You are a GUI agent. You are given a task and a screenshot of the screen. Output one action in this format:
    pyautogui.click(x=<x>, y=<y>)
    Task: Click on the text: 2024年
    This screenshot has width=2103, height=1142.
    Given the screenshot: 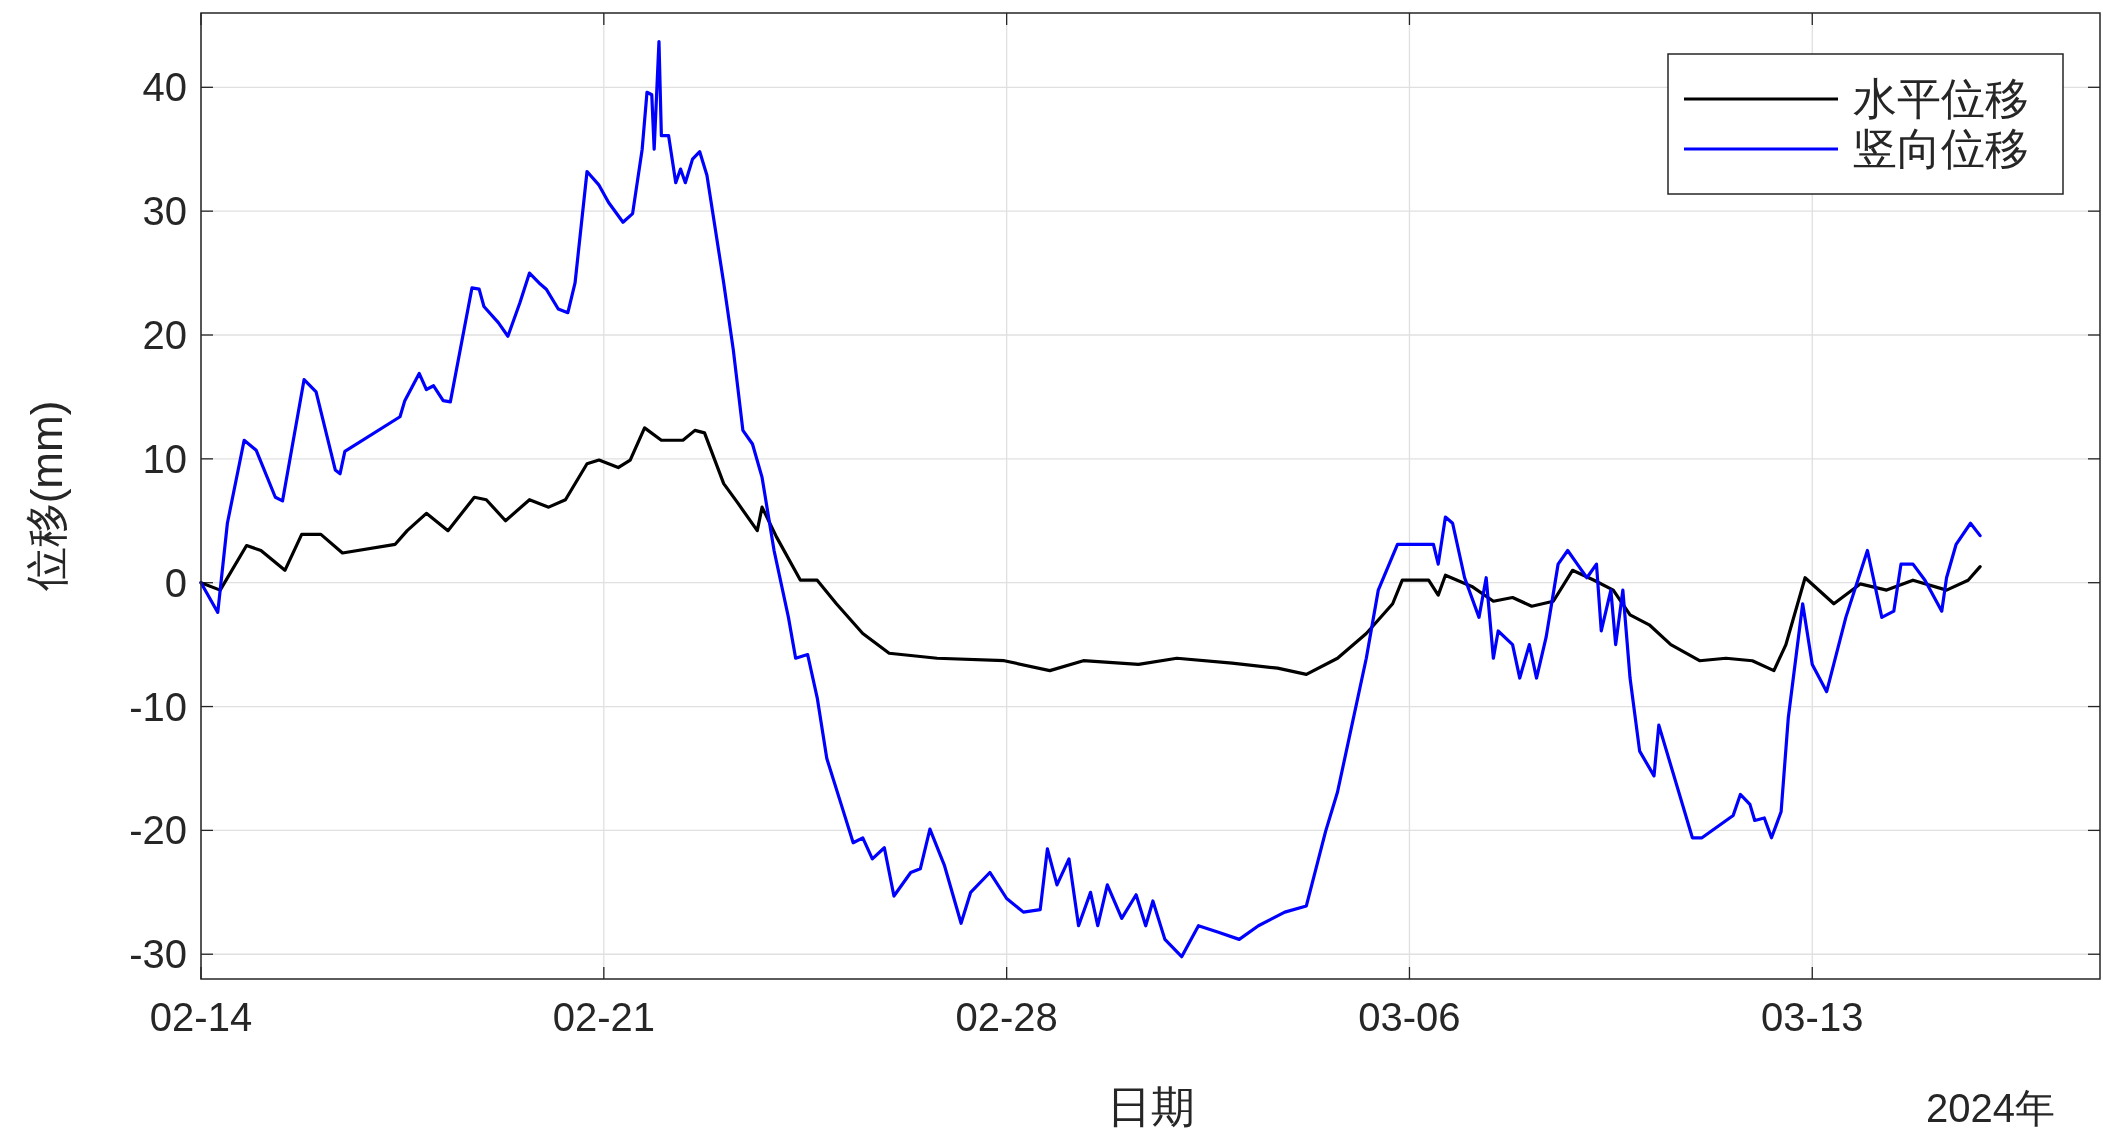 What is the action you would take?
    pyautogui.click(x=1990, y=1108)
    